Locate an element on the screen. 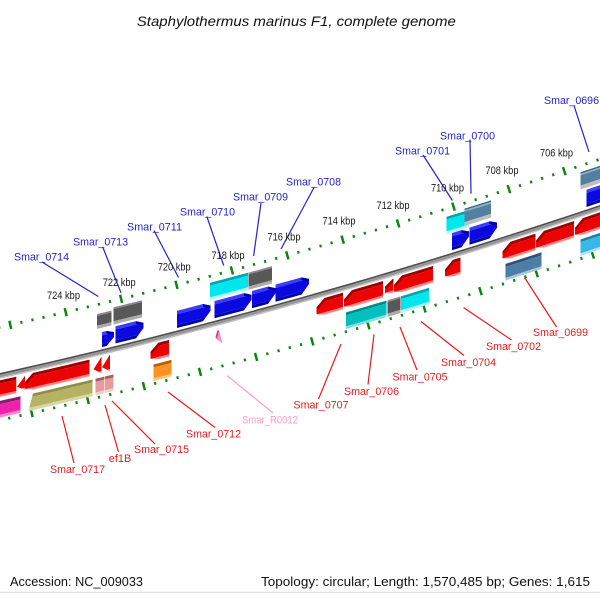 The image size is (600, 600). svg-text: 722 kbp is located at coordinates (119, 283).